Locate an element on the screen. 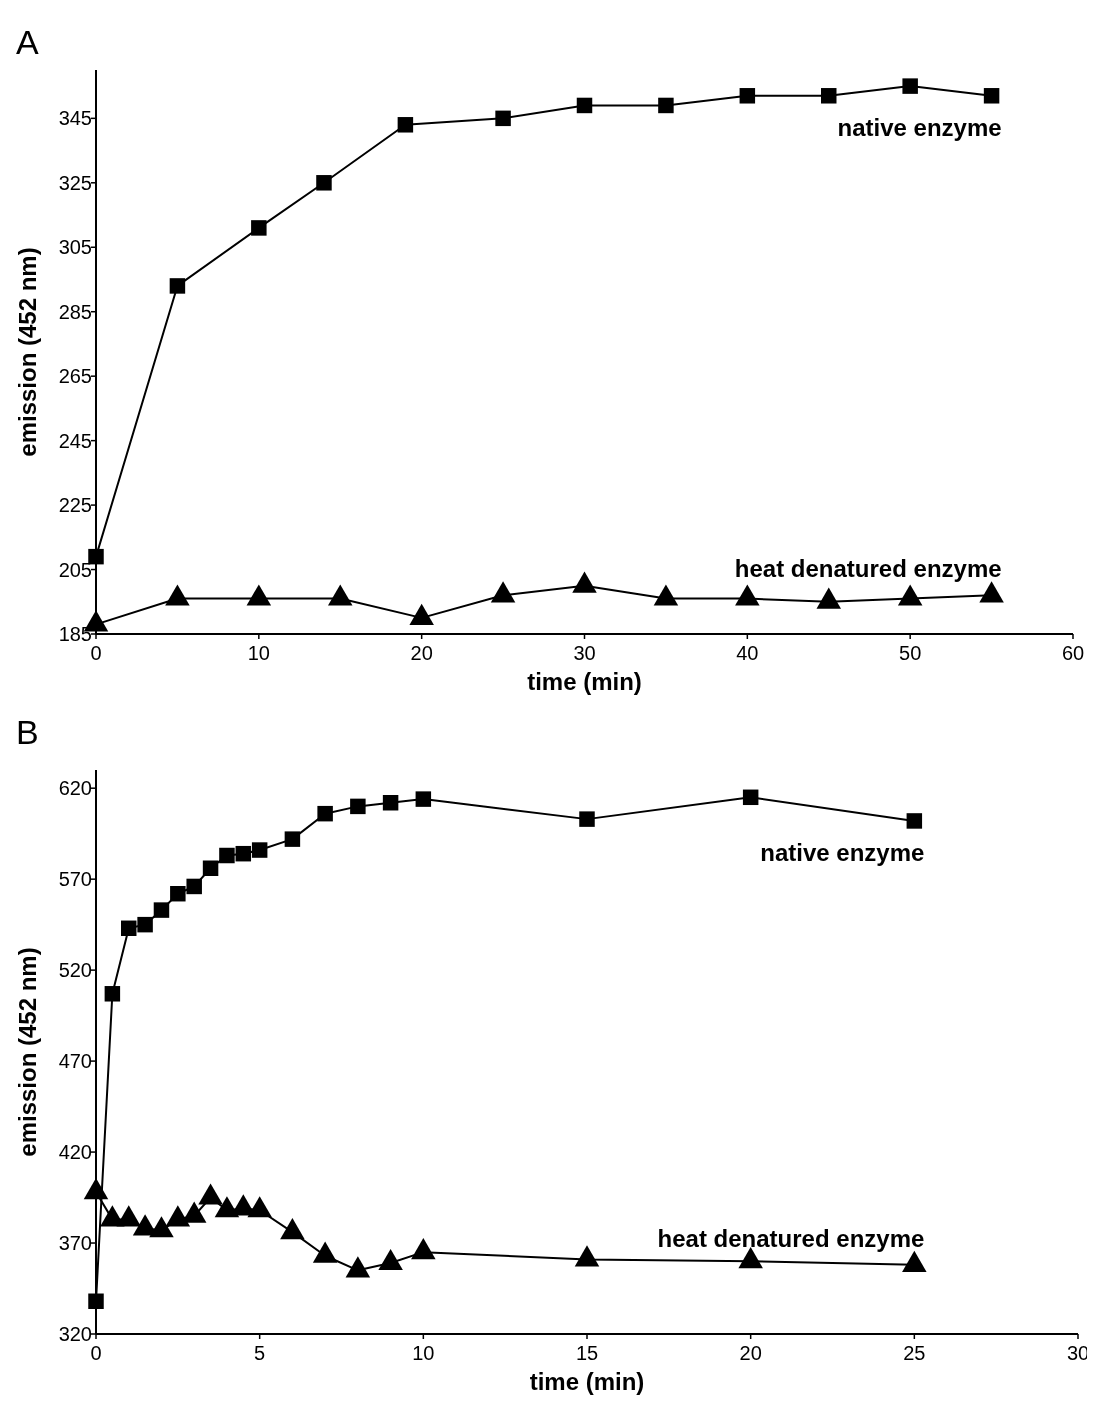 This screenshot has height=1408, width=1095. x-tick-label: 25 is located at coordinates (914, 1353).